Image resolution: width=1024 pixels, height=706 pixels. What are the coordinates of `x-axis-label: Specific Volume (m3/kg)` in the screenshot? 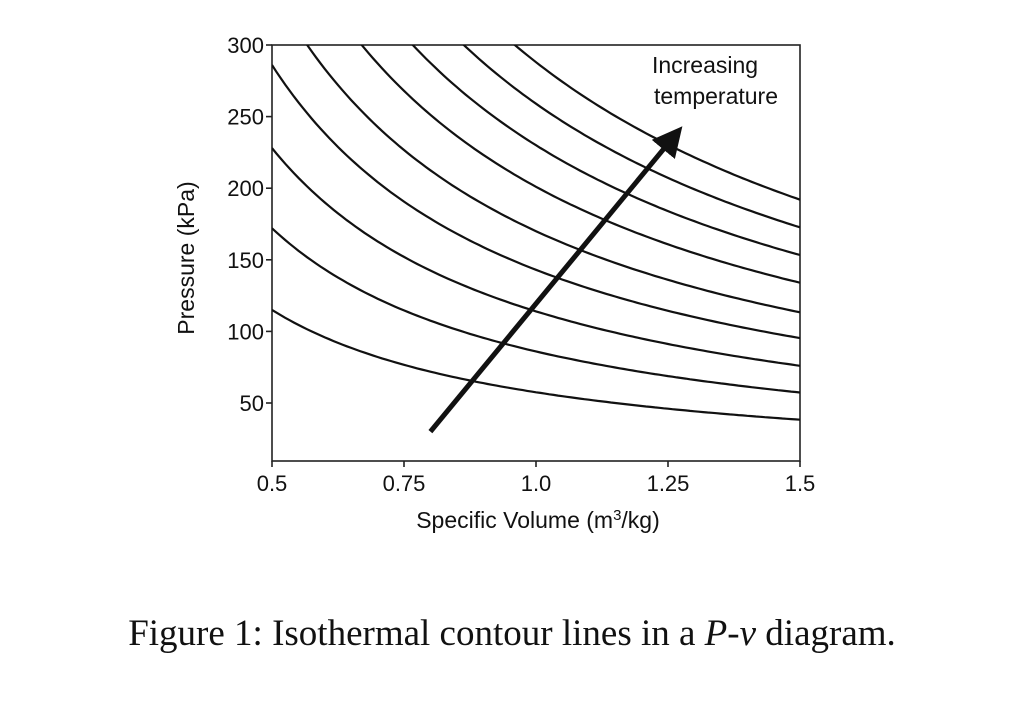 It's located at (538, 520).